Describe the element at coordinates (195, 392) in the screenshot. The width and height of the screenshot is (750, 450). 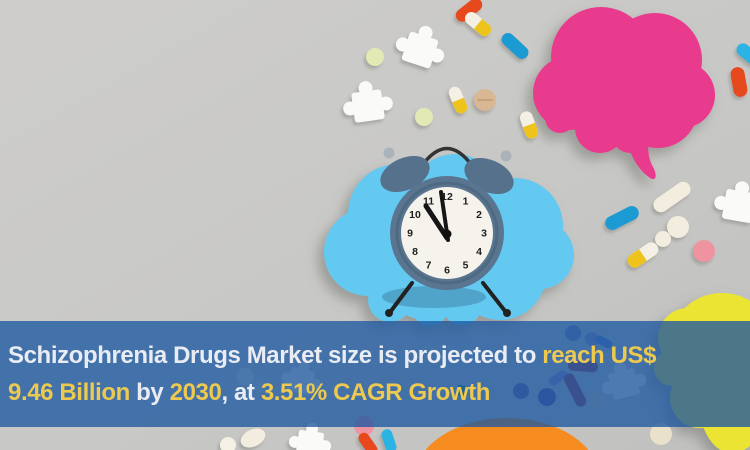
I see `headline-line2-yellow2: 2030` at that location.